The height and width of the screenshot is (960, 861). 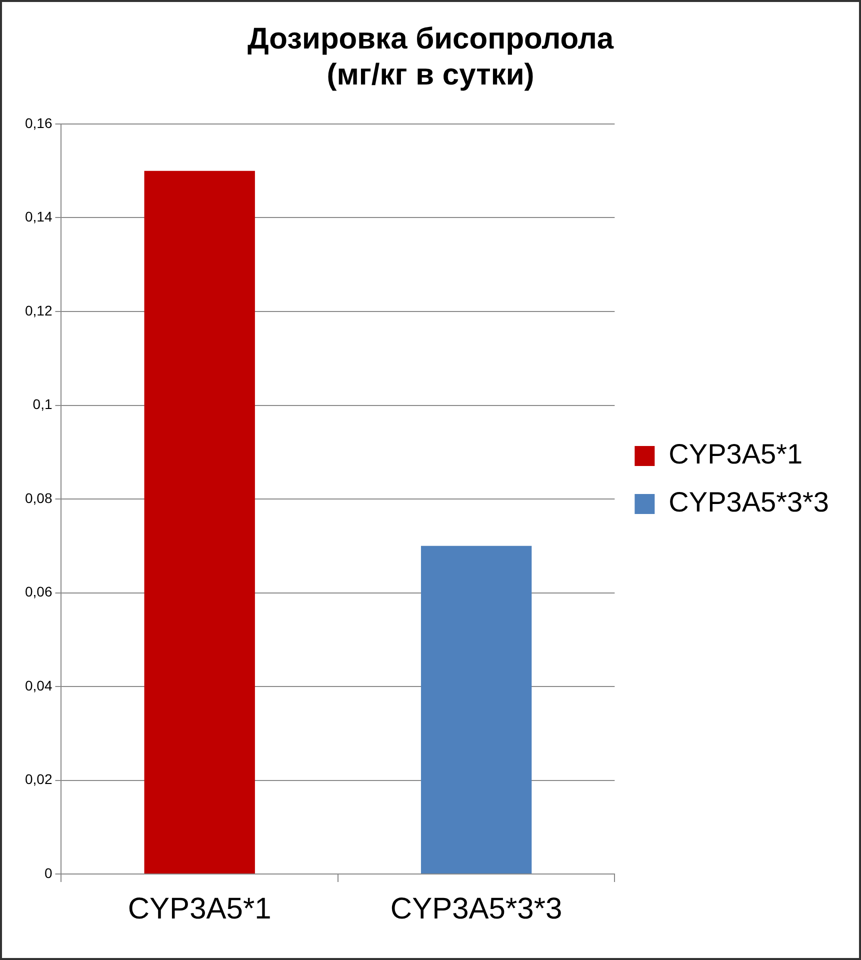 I want to click on chart-title: Дозировка бисопролола (мг/кг в сутки), so click(x=430, y=57).